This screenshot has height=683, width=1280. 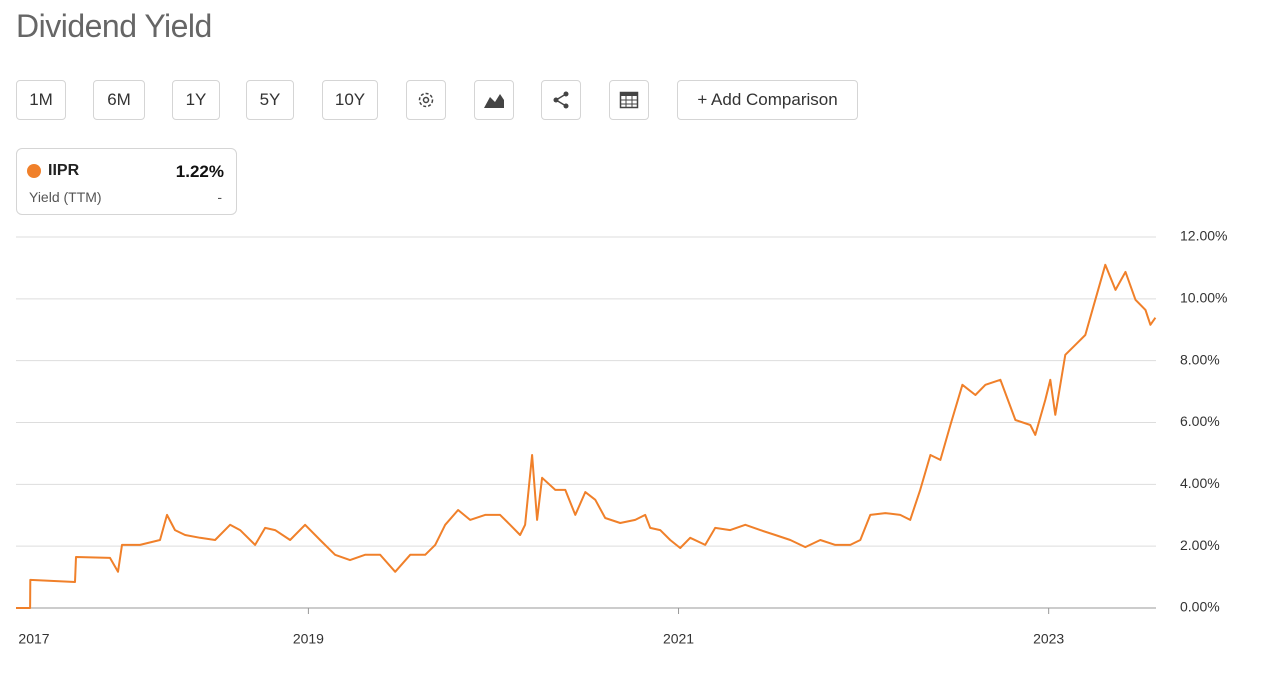 What do you see at coordinates (126, 181) in the screenshot?
I see `legend-card: IIPR 1.22% Yield (TTM) -` at bounding box center [126, 181].